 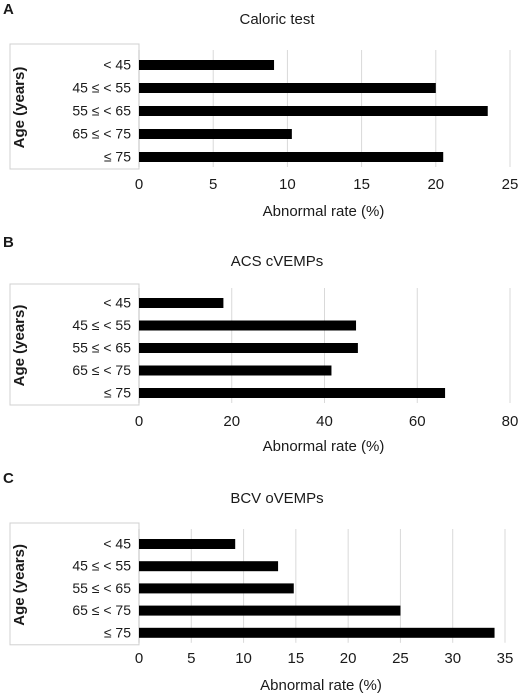 I want to click on x-tick-label: 80, so click(x=510, y=421).